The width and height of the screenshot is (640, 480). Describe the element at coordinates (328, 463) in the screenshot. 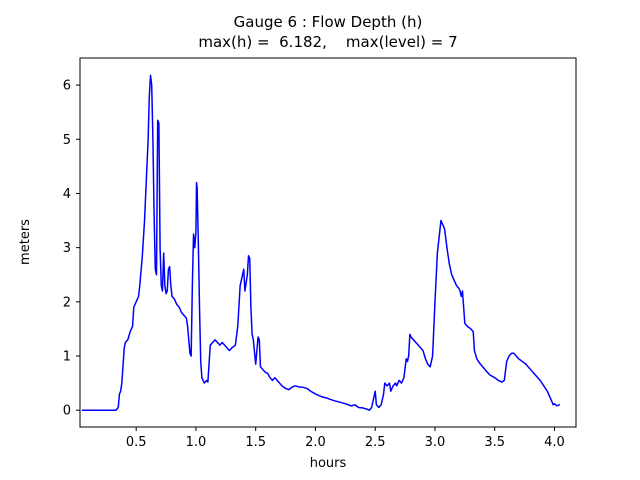

I see `x-axis-label: hours` at that location.